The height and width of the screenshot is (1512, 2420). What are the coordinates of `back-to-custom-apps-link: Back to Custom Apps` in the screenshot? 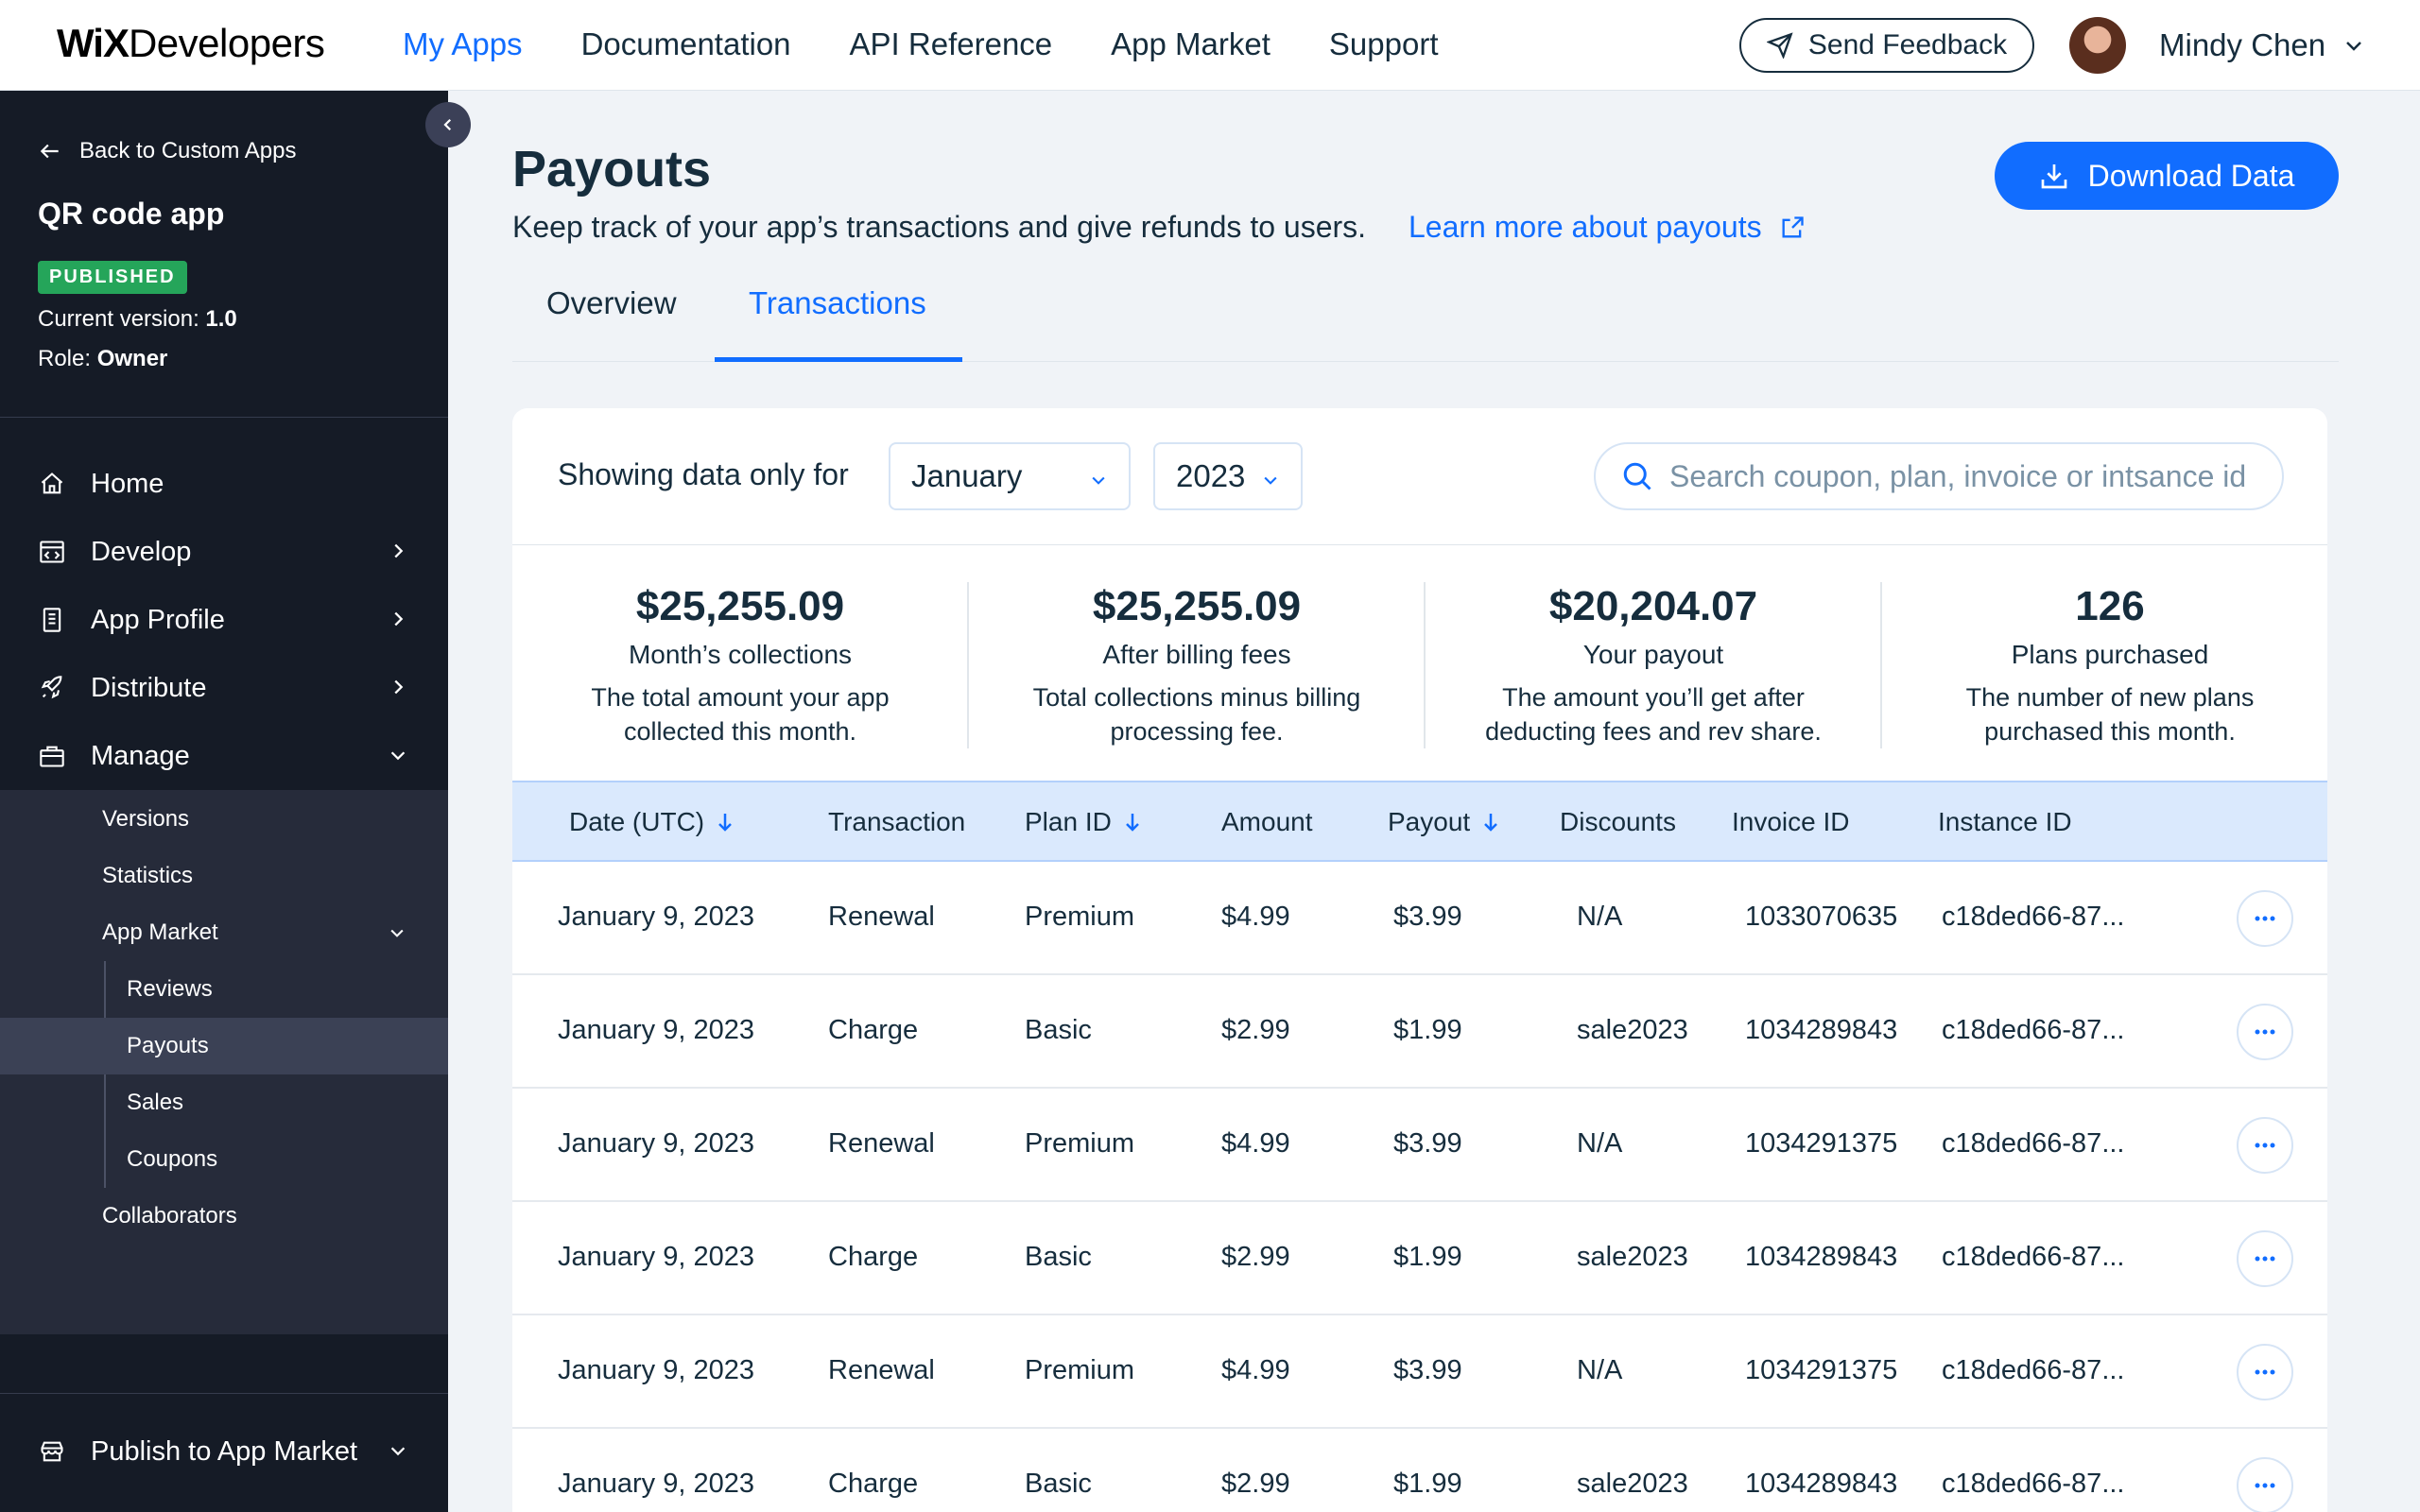 It's located at (167, 151).